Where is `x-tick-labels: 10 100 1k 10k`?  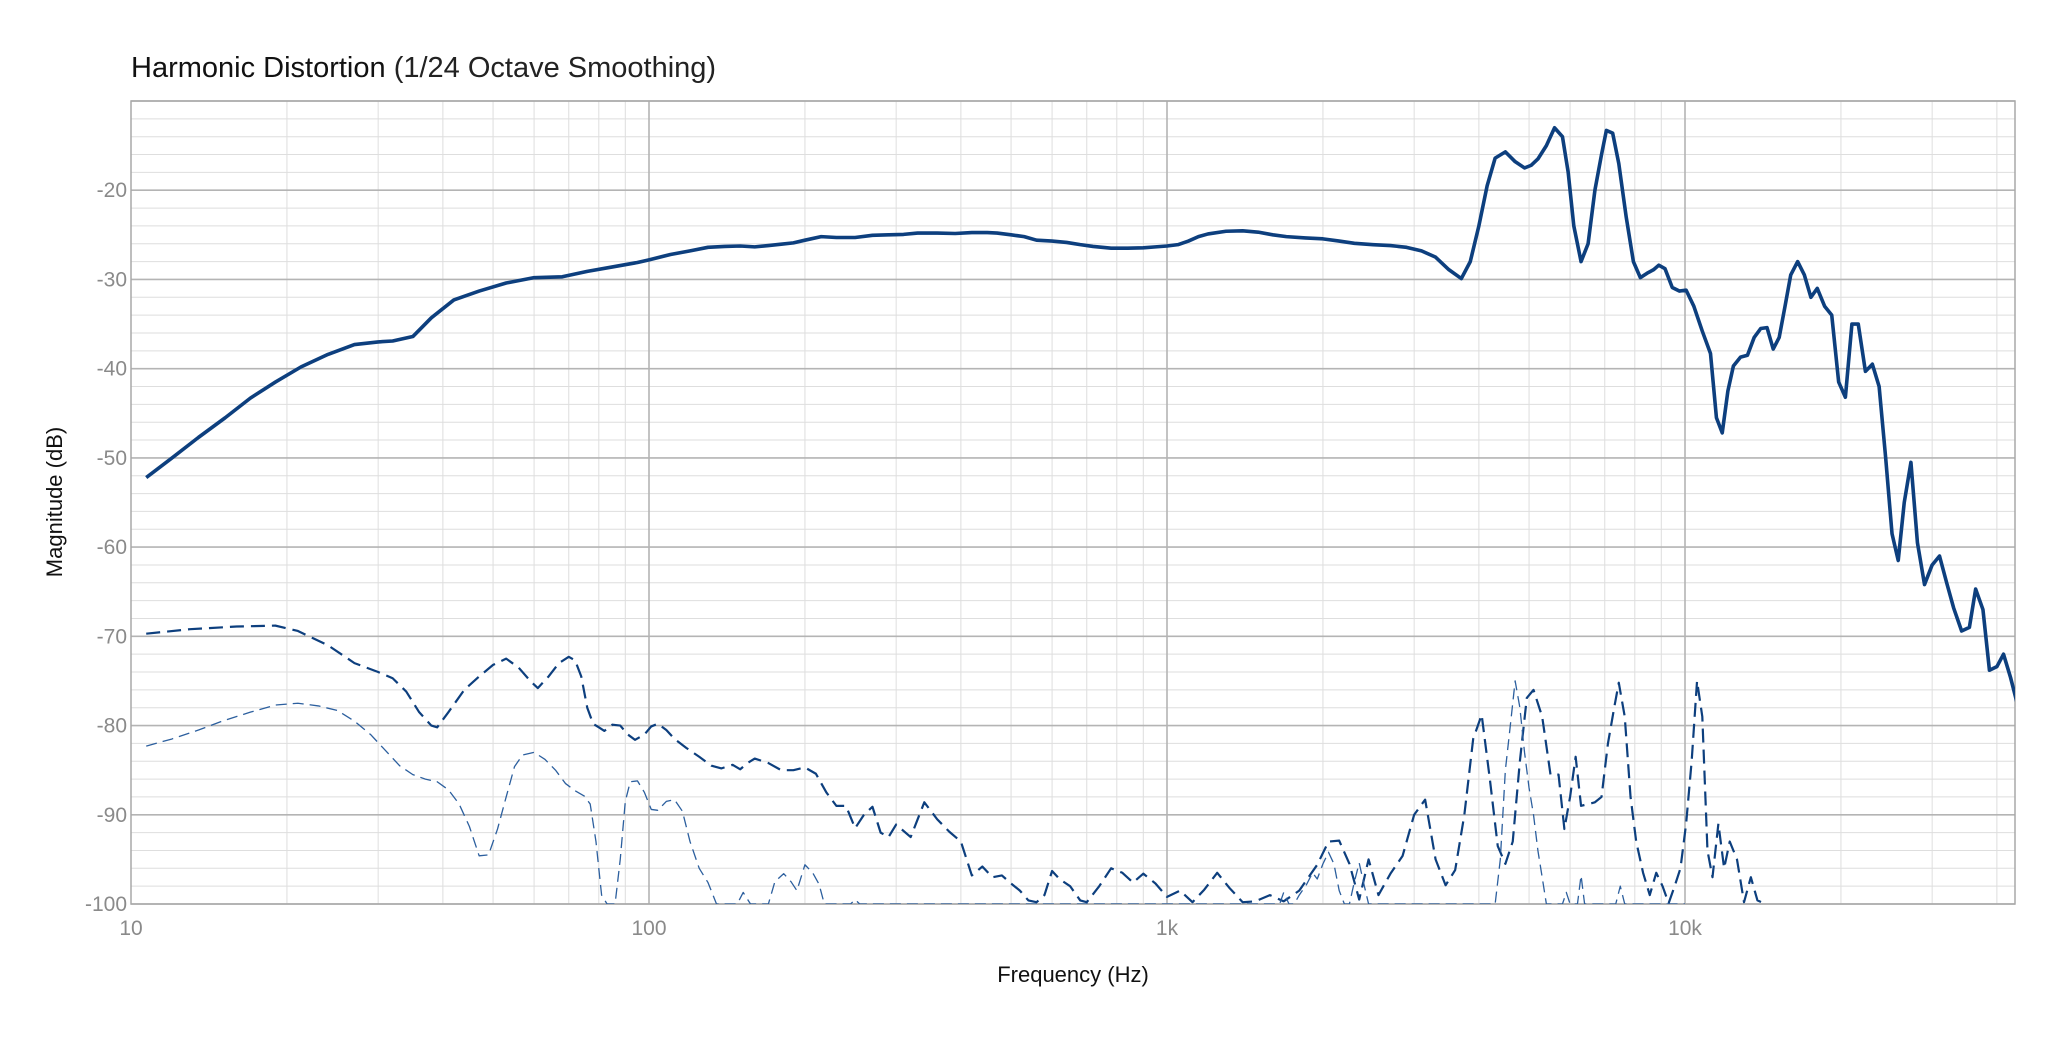
x-tick-labels: 10 100 1k 10k is located at coordinates (910, 928).